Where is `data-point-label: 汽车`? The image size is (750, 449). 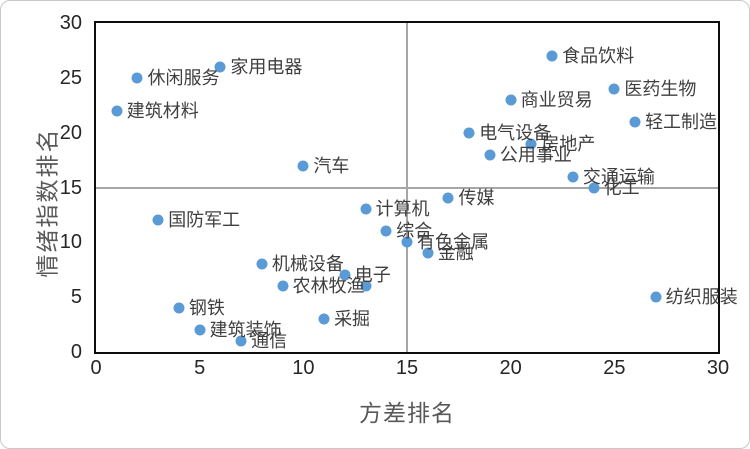 data-point-label: 汽车 is located at coordinates (331, 165).